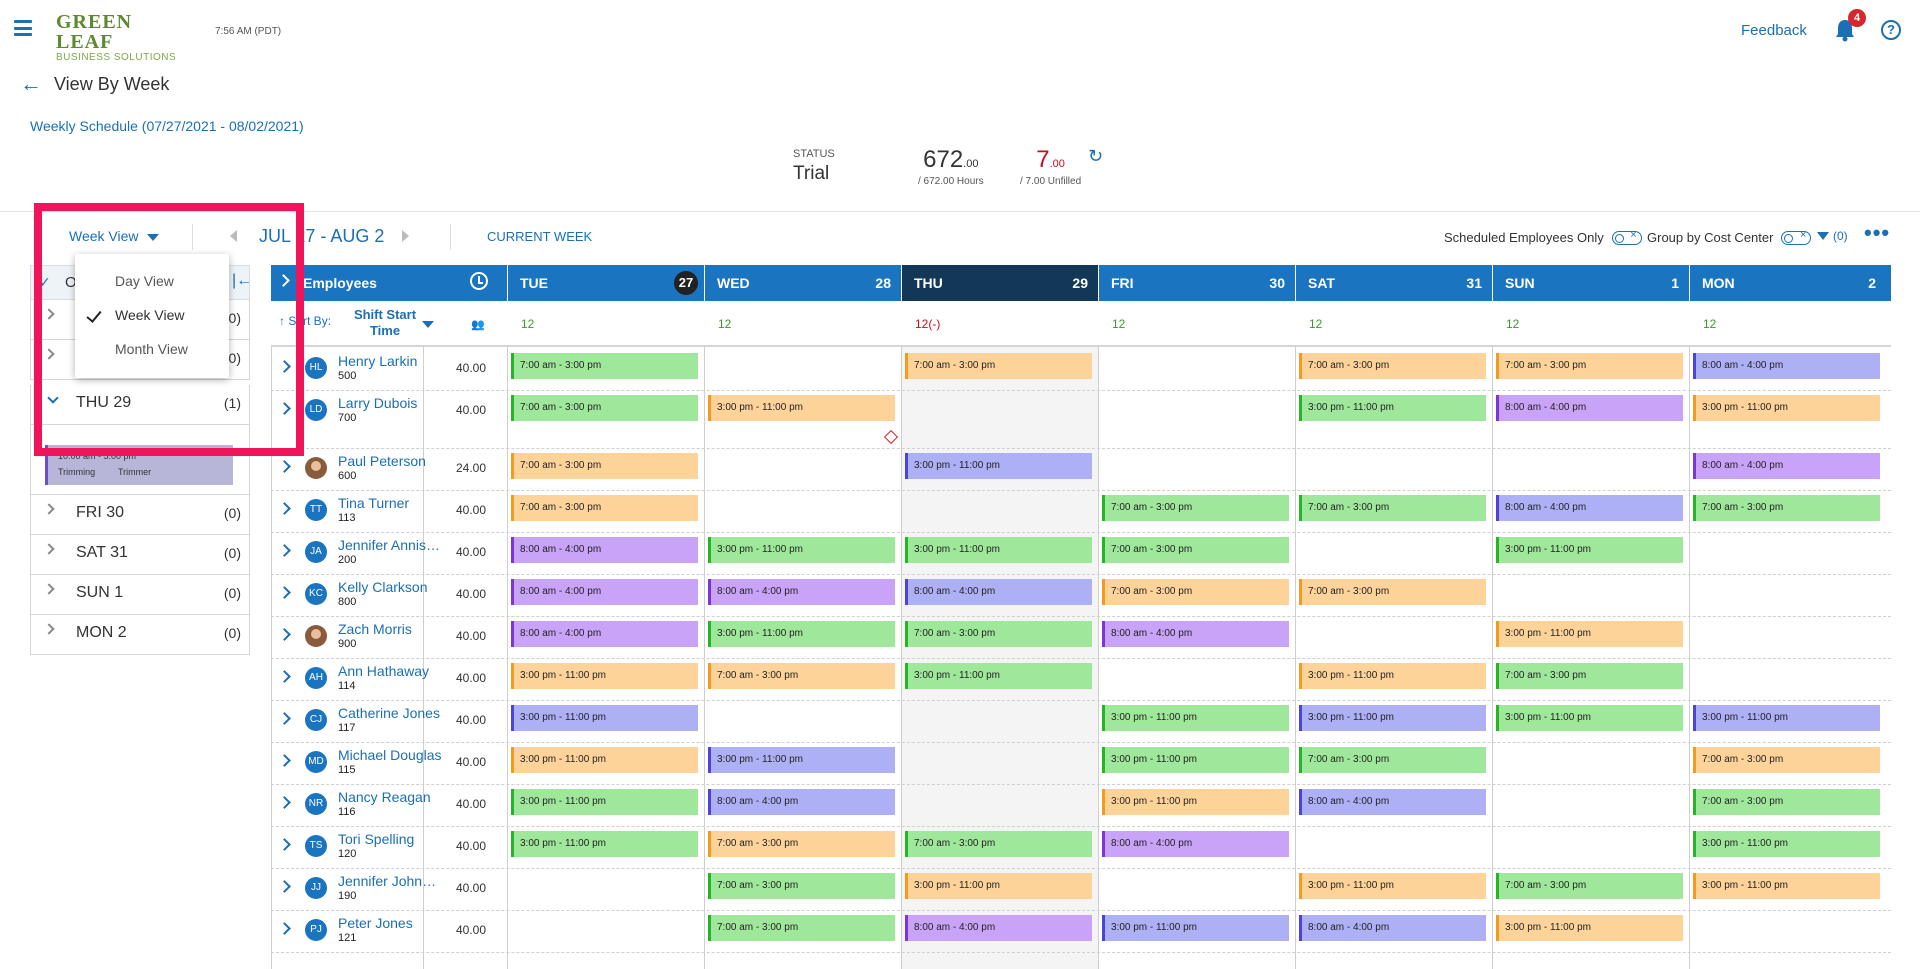 The image size is (1920, 969). I want to click on refresh-icon: ↻, so click(1096, 156).